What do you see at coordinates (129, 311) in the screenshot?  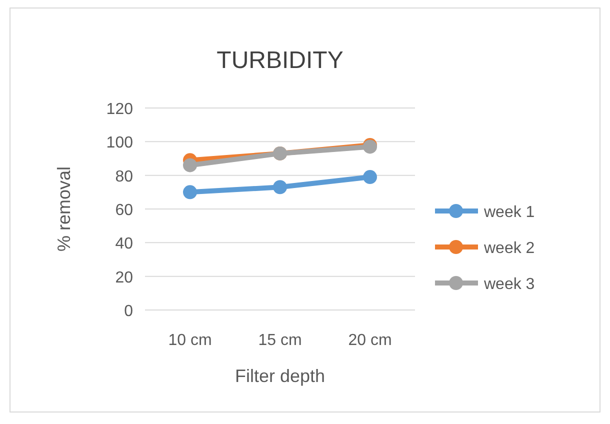 I see `y-tick-label: 0` at bounding box center [129, 311].